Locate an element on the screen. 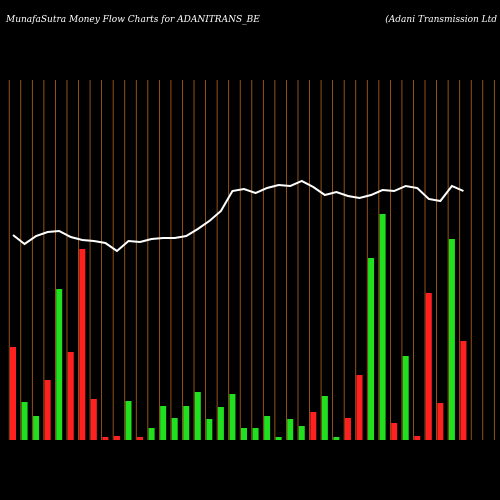 Image resolution: width=500 pixels, height=500 pixels. money-flow-line is located at coordinates (238, 216).